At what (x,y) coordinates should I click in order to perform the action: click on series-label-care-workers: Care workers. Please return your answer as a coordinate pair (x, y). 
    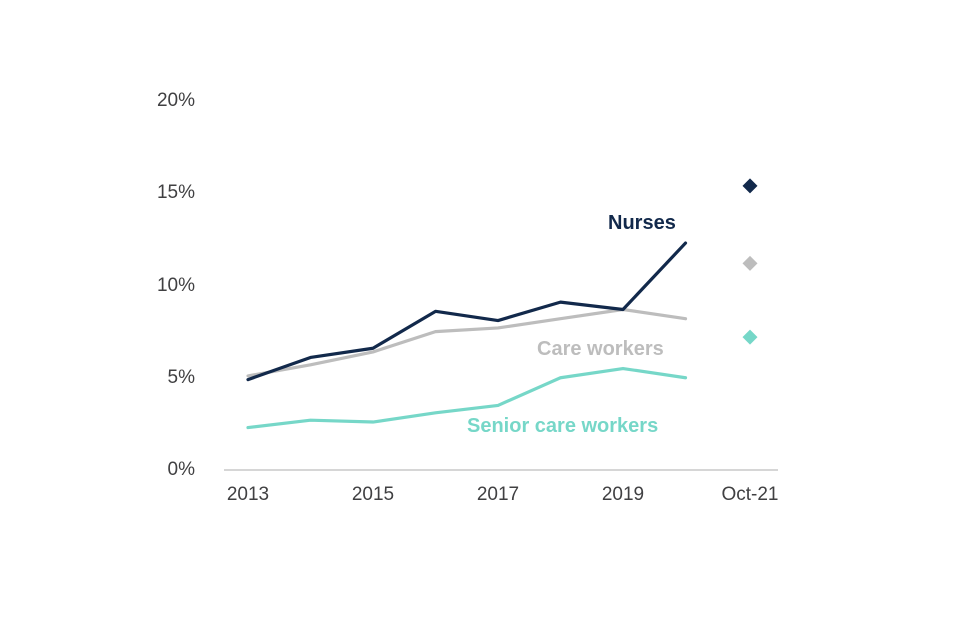
    Looking at the image, I should click on (600, 349).